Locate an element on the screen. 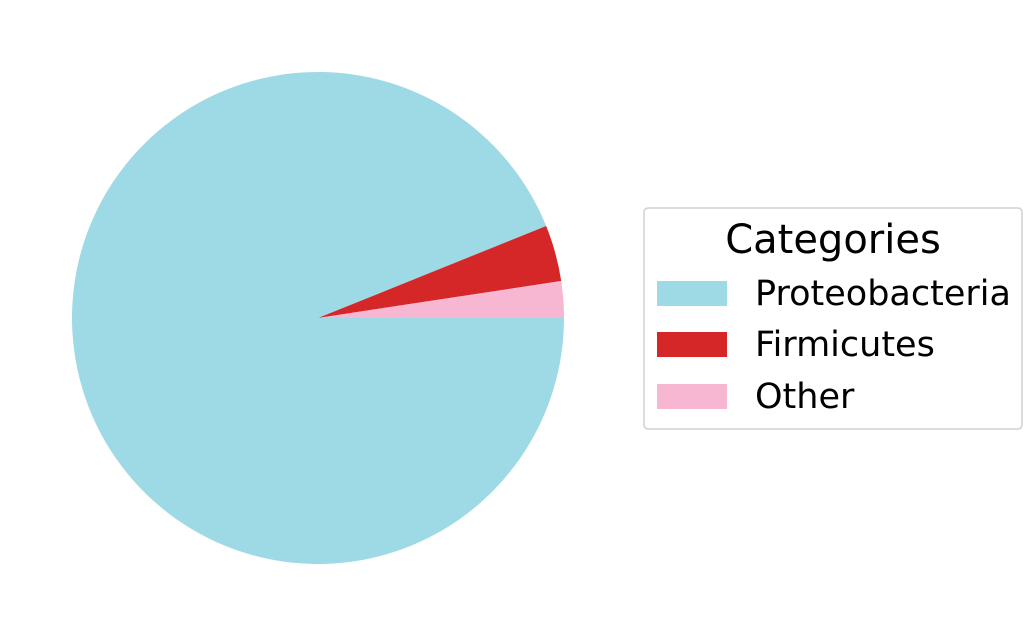 This screenshot has height=636, width=1032. legend-label-proteobacteria: Proteobacteria is located at coordinates (883, 294).